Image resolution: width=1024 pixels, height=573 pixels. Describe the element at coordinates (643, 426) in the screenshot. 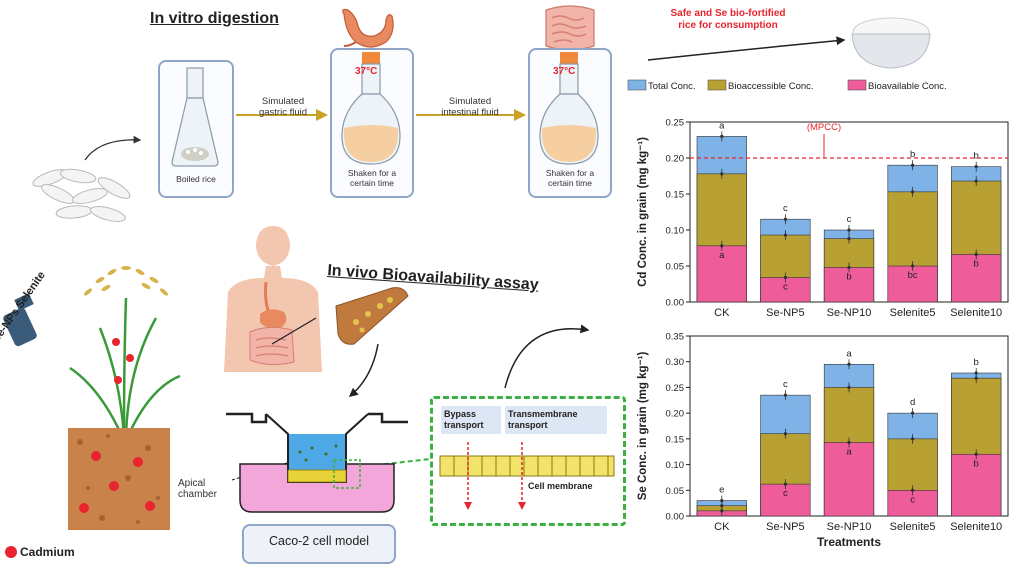

I see `y-axis-label: Se Conc. in grain (mg kg⁻¹)` at that location.